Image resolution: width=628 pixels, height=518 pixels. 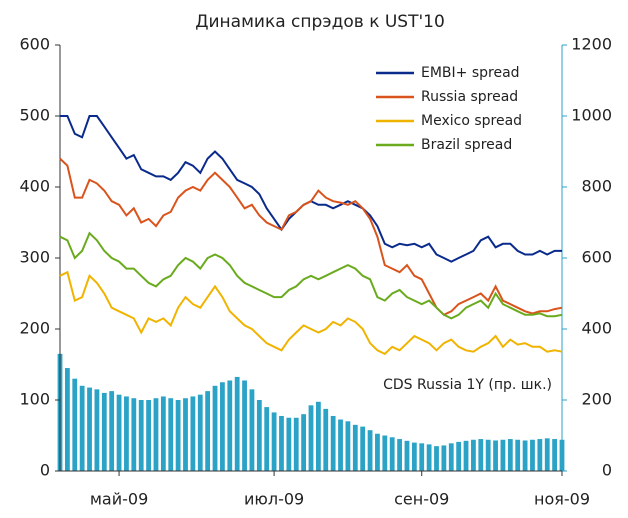 I want to click on y-tick-label: 100, so click(x=34, y=399).